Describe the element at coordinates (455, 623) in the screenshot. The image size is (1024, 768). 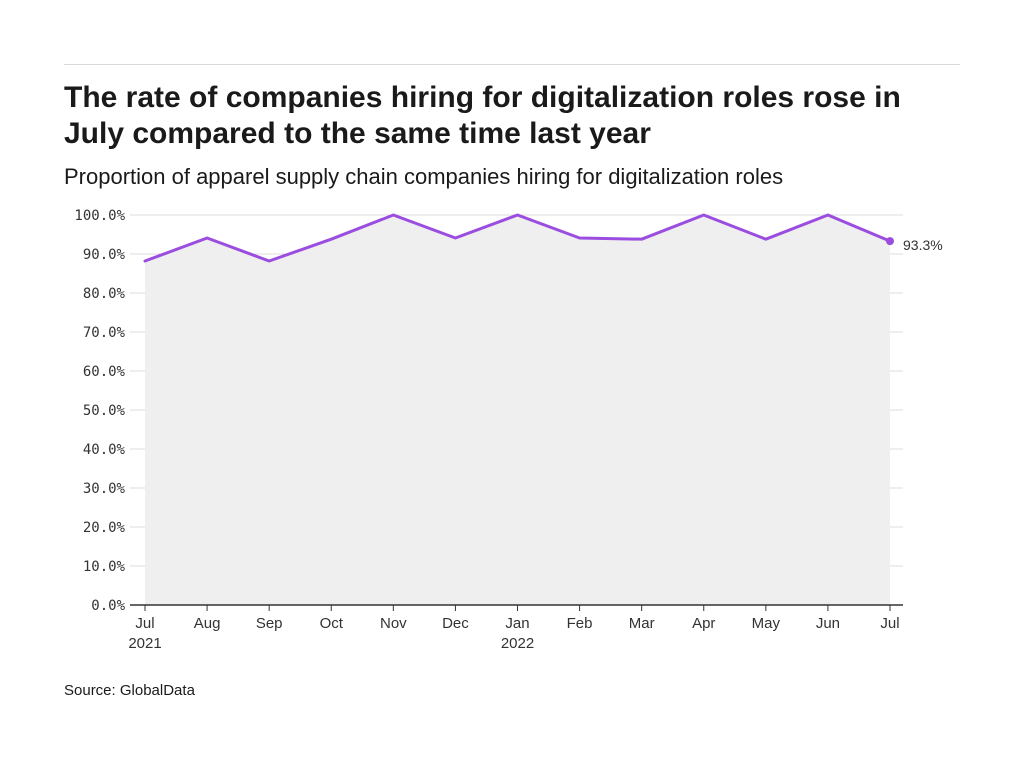
I see `x-tick-label: Dec` at that location.